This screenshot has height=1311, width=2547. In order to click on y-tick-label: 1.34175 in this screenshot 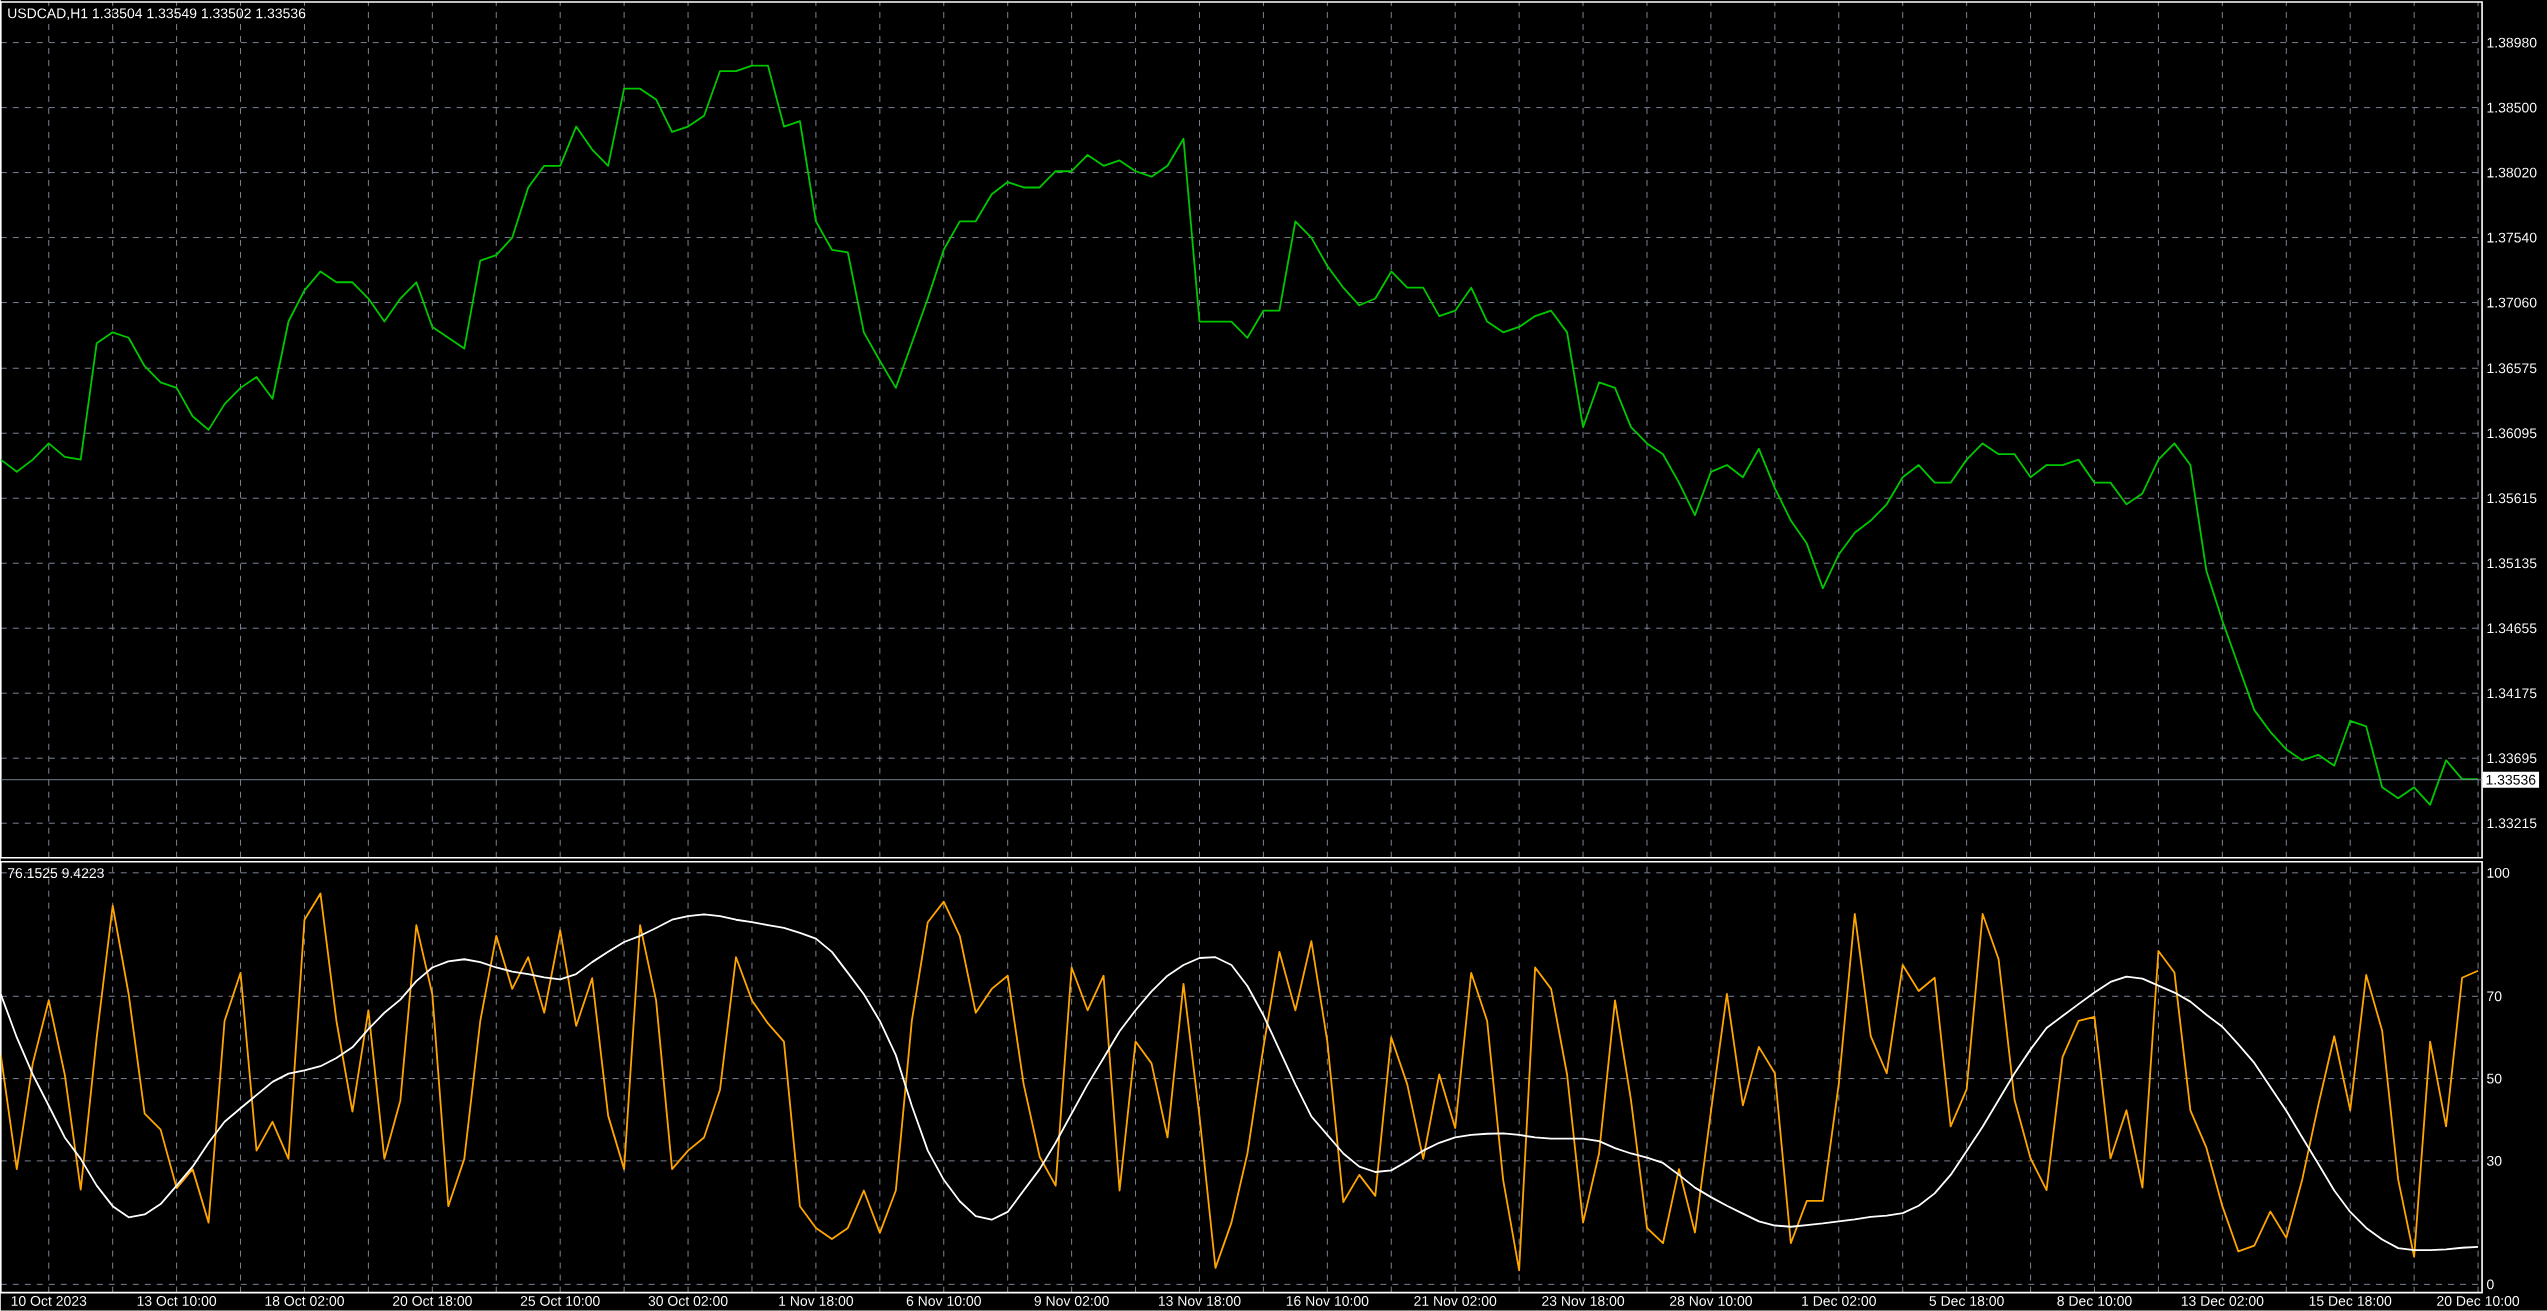, I will do `click(2512, 693)`.